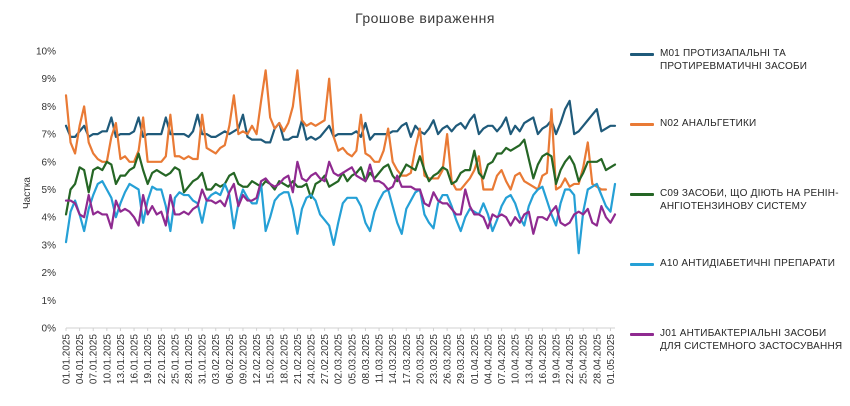 The height and width of the screenshot is (406, 850). I want to click on series-line-c09, so click(340, 177).